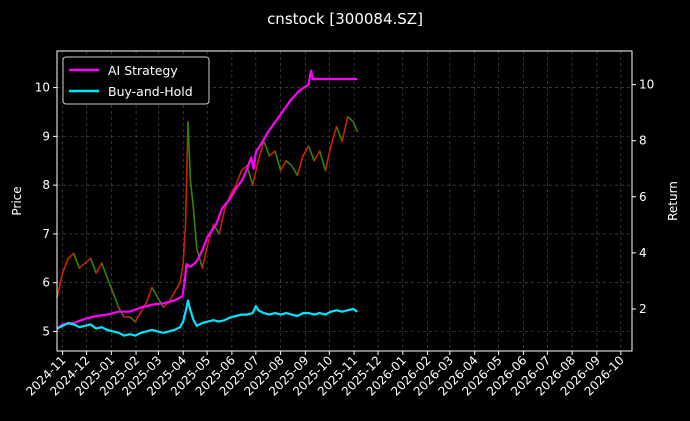 The width and height of the screenshot is (690, 421). What do you see at coordinates (207, 318) in the screenshot?
I see `series-line-buy-and-hold` at bounding box center [207, 318].